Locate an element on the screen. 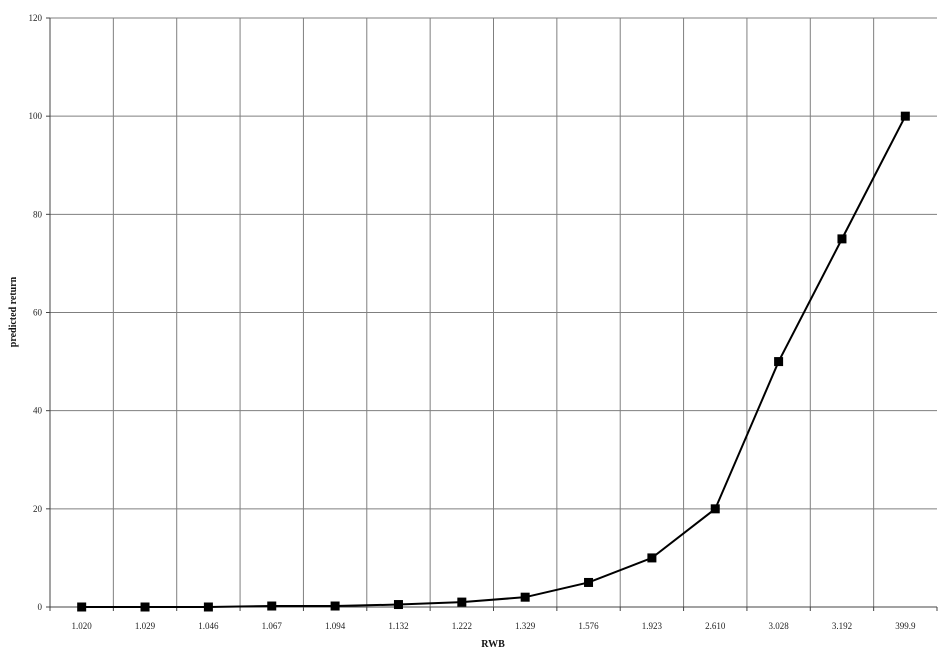 The image size is (938, 652). x-tick-label: 1.923 is located at coordinates (652, 626).